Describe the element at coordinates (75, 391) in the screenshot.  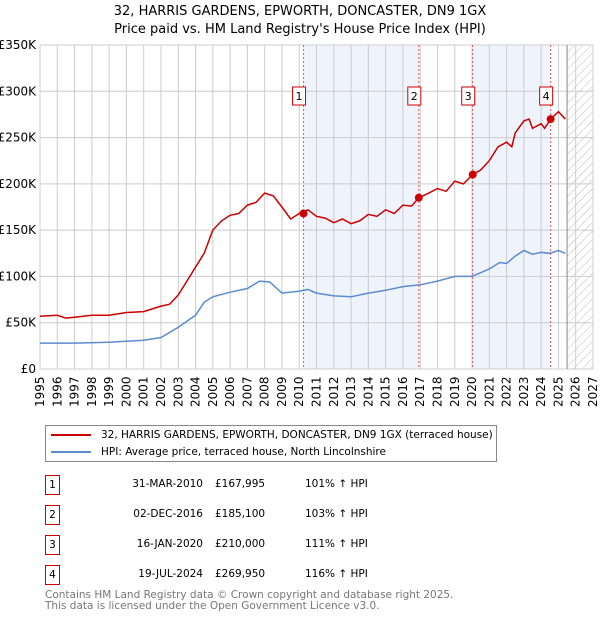
I see `x-tick-label: 1997` at that location.